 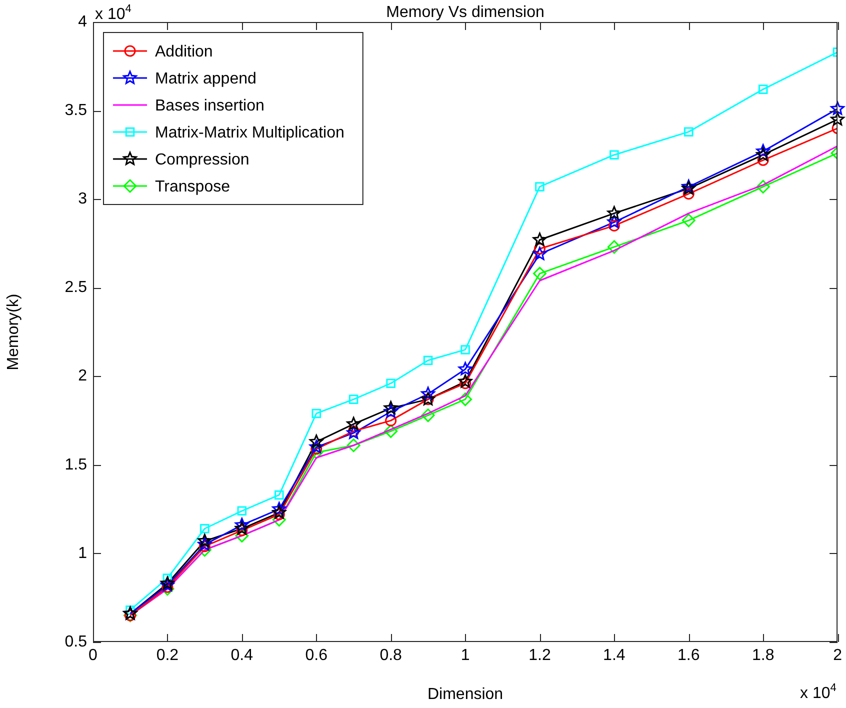 I want to click on x-tick-label: 1, so click(x=465, y=655).